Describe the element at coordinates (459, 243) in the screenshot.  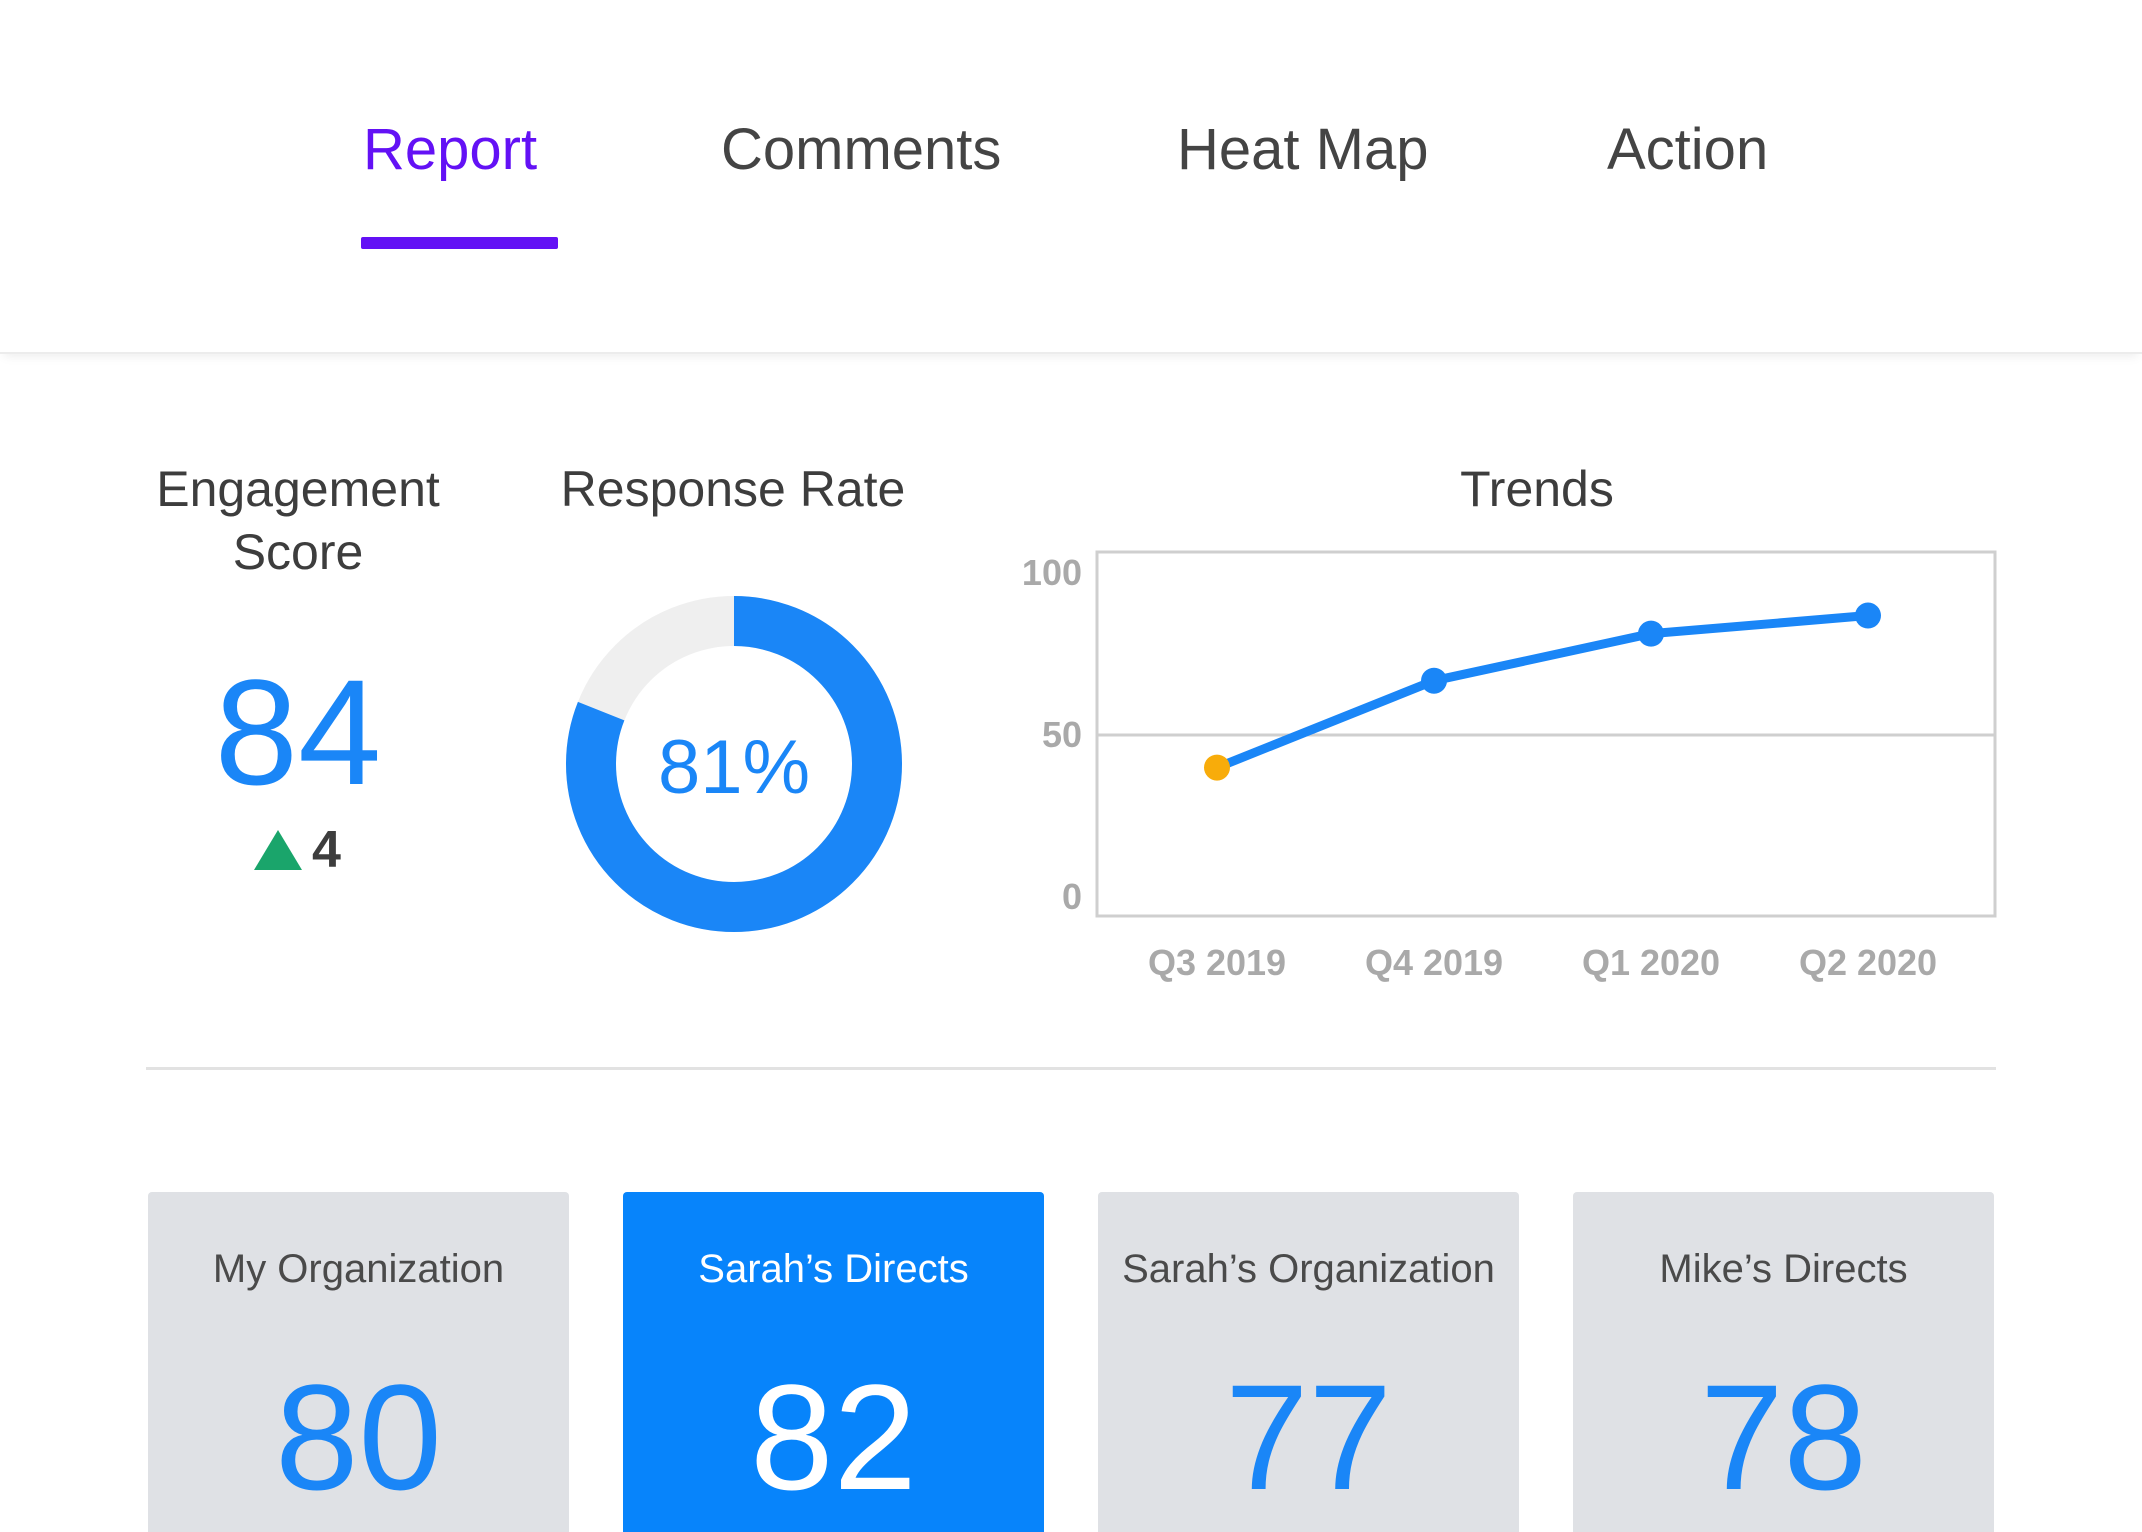
I see `active-tab-indicator` at that location.